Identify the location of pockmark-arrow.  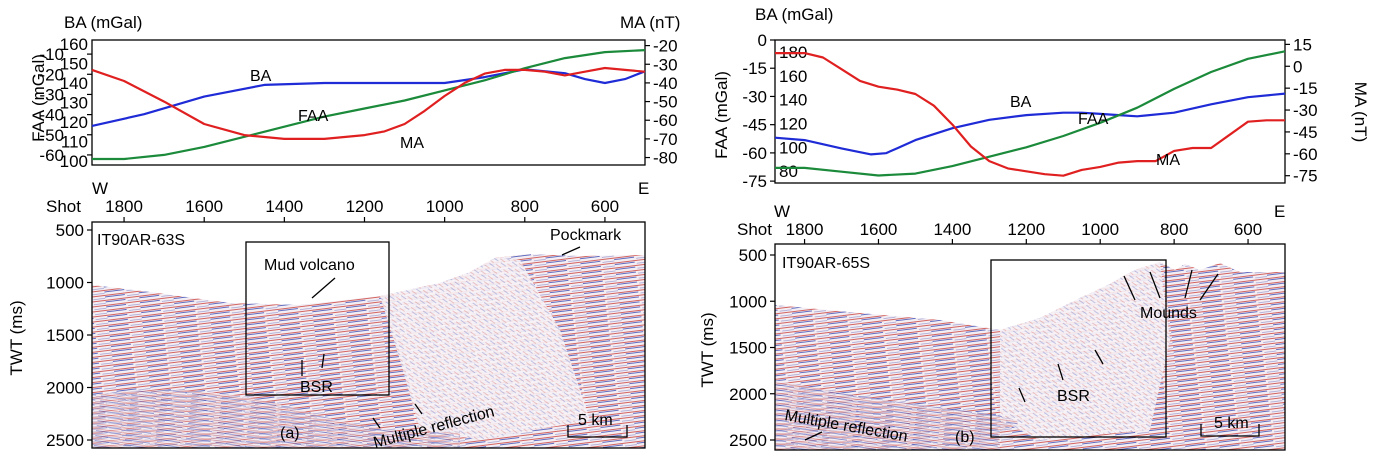
(571, 251).